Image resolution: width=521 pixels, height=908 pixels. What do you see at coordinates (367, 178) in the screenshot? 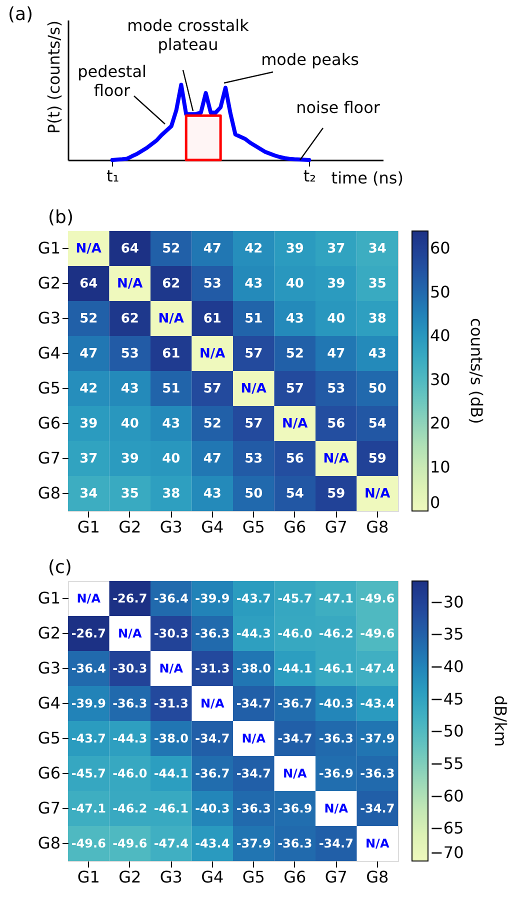
I see `x-axis-title: time (ns)` at bounding box center [367, 178].